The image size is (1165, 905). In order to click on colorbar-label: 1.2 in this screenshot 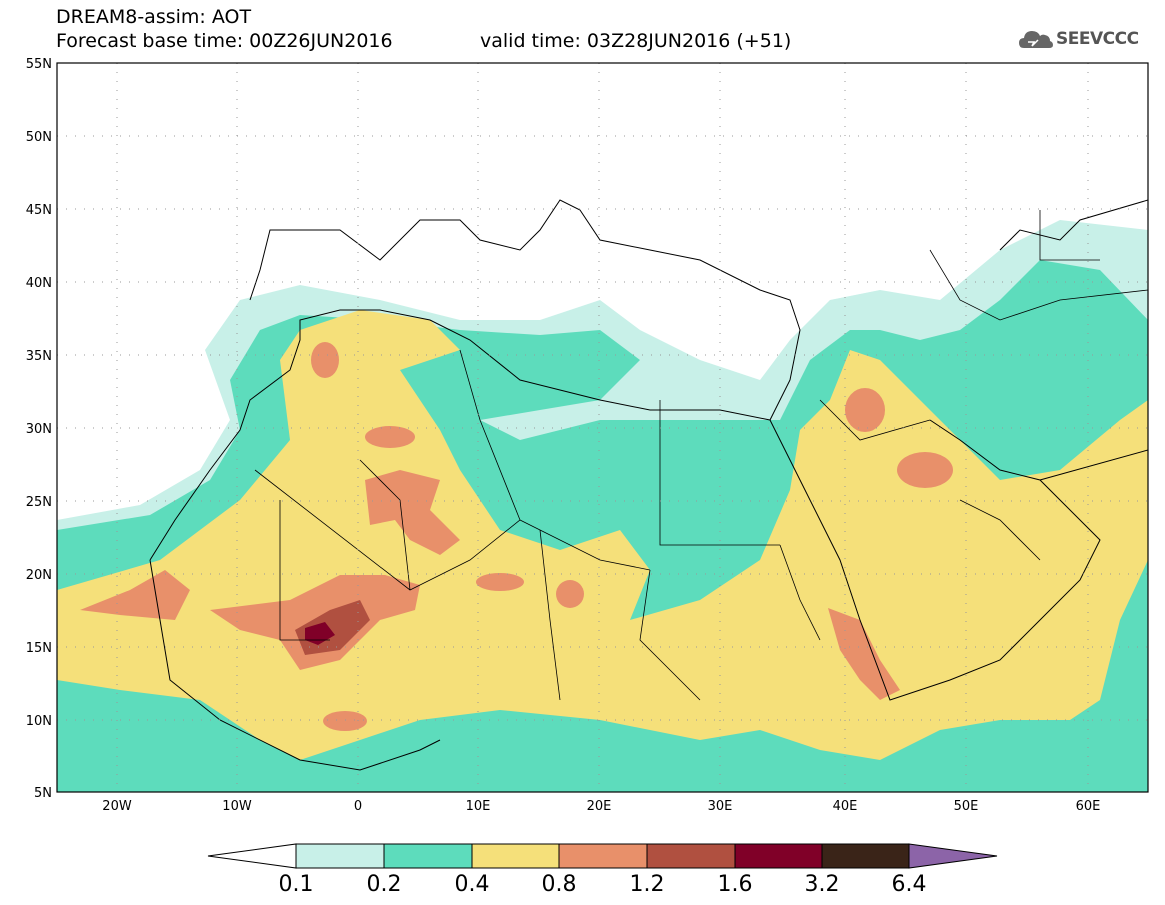, I will do `click(647, 884)`.